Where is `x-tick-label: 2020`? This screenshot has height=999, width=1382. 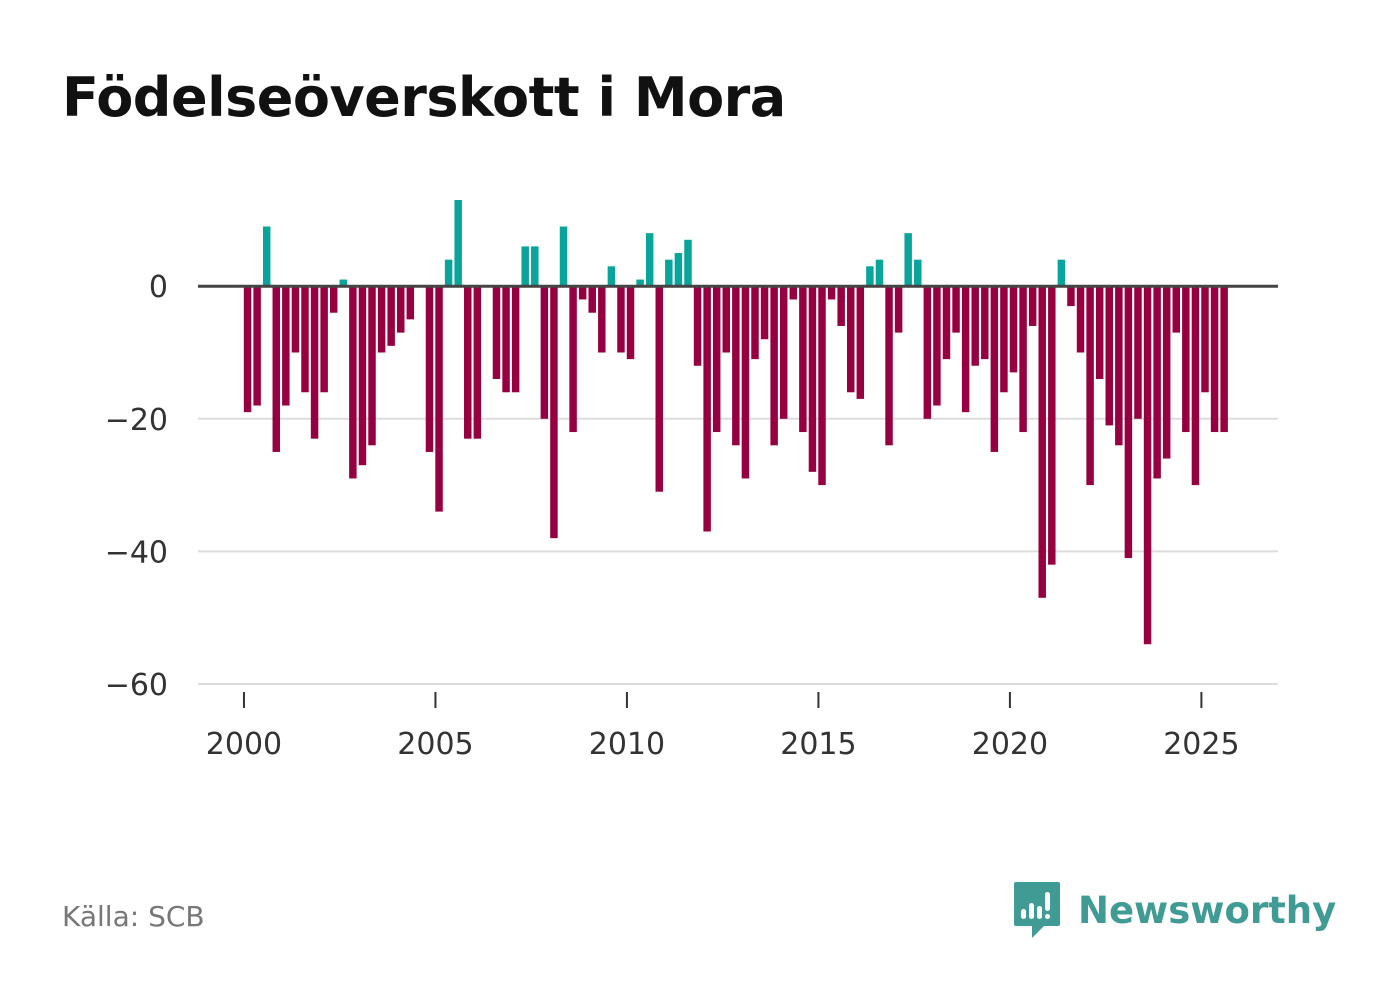 x-tick-label: 2020 is located at coordinates (1010, 744).